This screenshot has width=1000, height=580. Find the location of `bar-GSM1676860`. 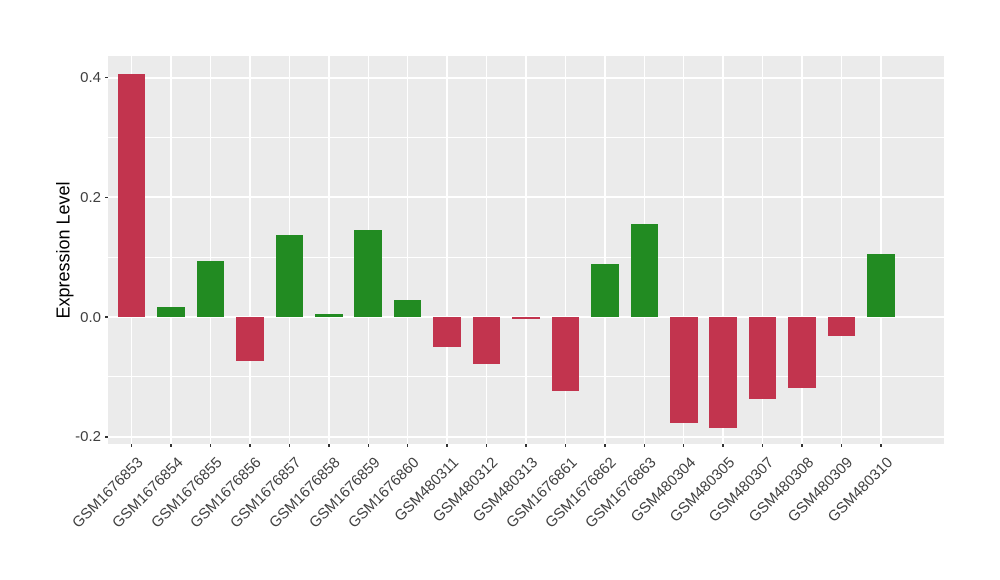

bar-GSM1676860 is located at coordinates (407, 308).